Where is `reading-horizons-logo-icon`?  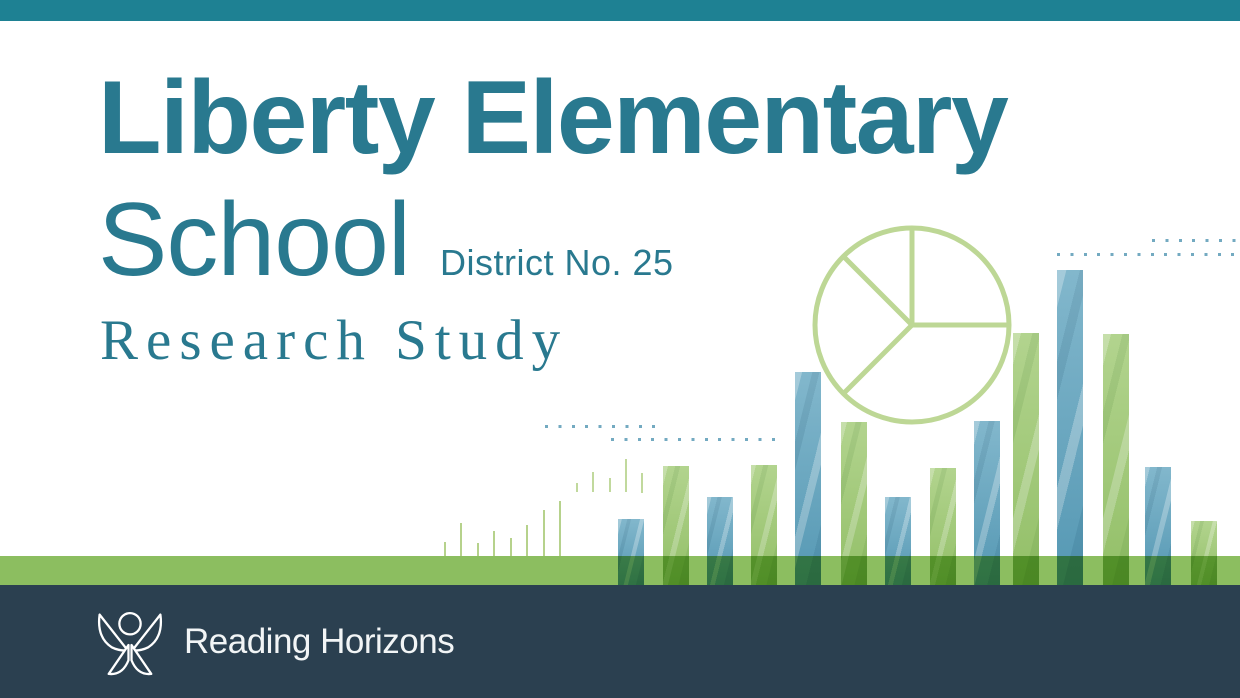
reading-horizons-logo-icon is located at coordinates (130, 643).